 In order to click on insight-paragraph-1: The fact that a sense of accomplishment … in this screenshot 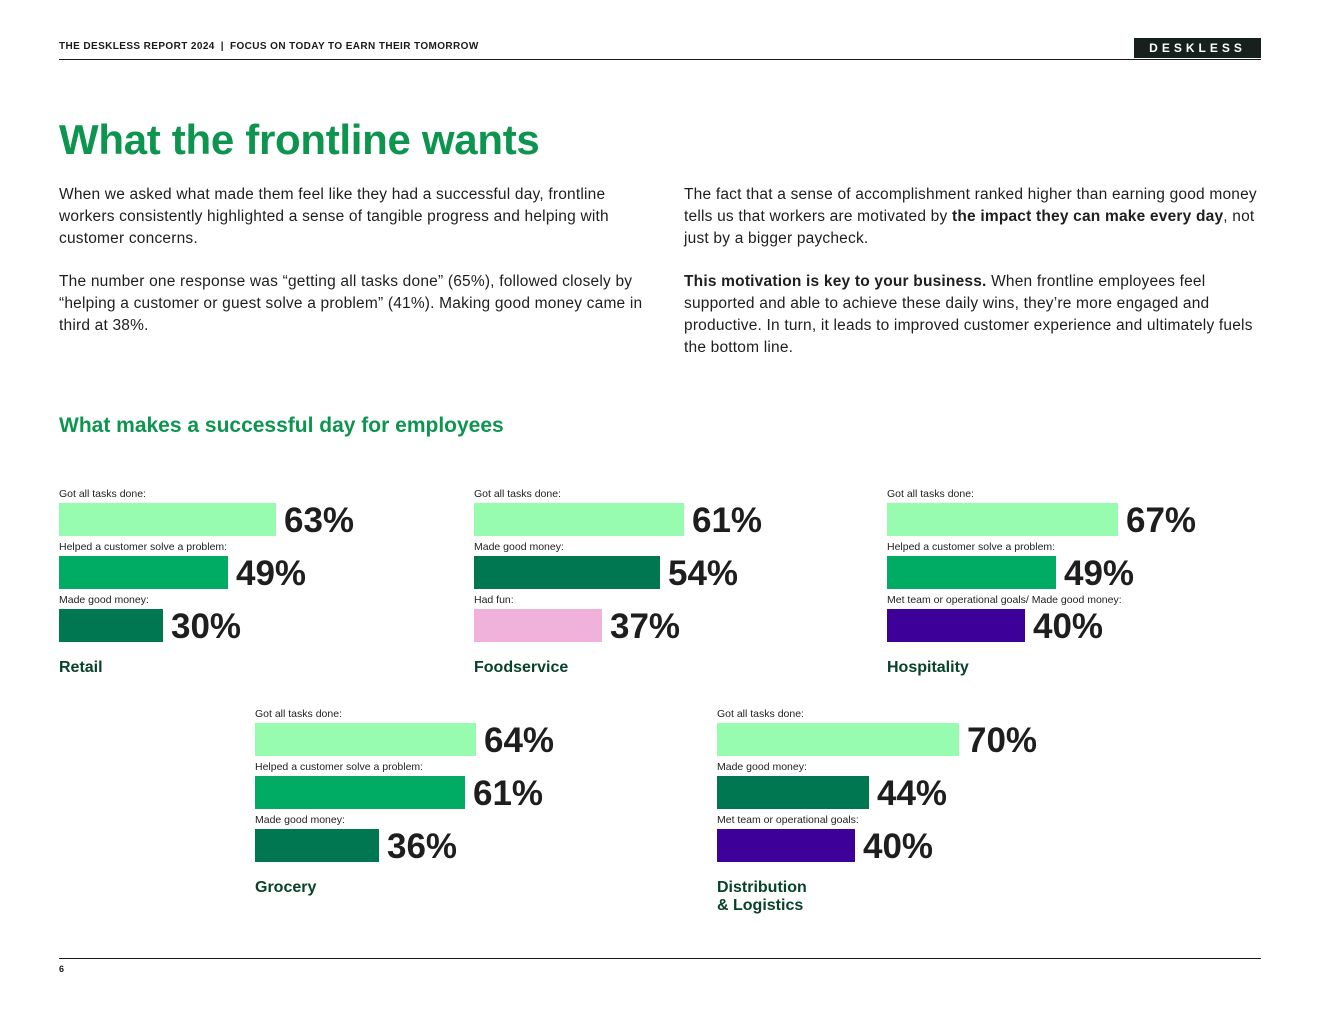, I will do `click(974, 216)`.